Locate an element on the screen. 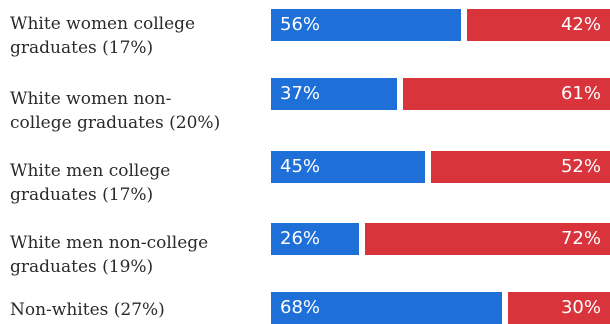 This screenshot has width=610, height=324. bar-value-label: 37% is located at coordinates (300, 93).